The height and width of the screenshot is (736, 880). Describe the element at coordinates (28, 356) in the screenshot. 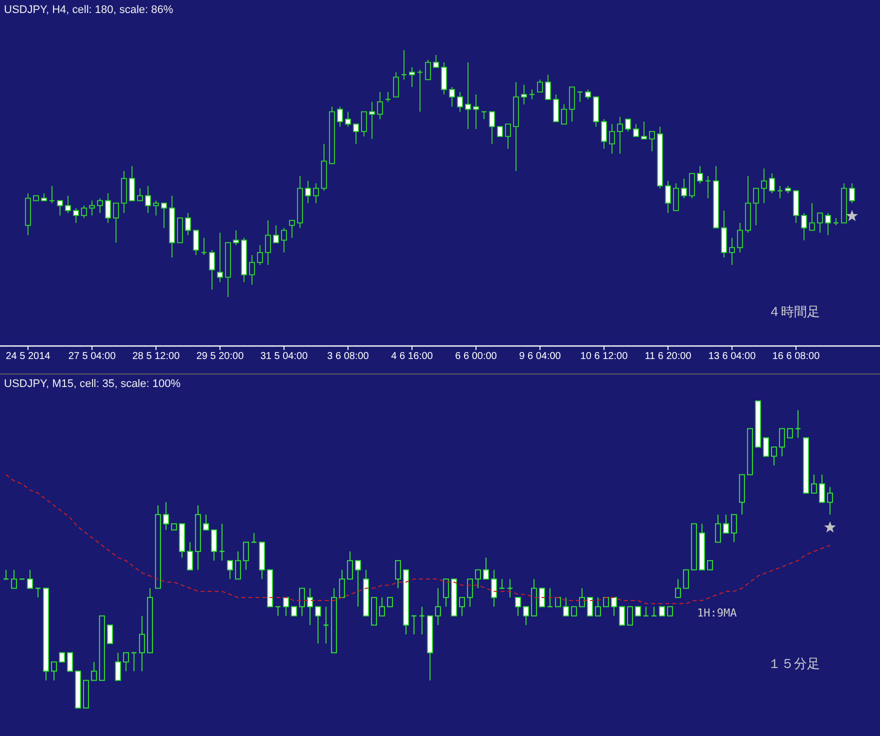

I see `x-tick-label: 24 5 2014` at that location.